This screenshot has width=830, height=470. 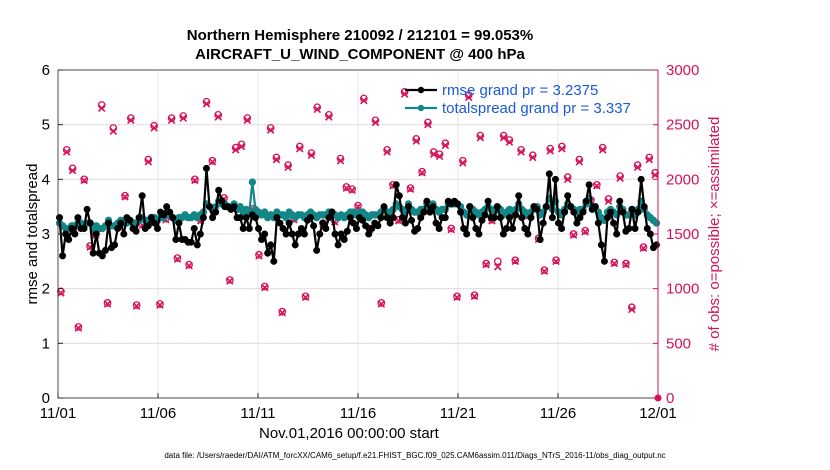 I want to click on spread-point, so click(x=264, y=212).